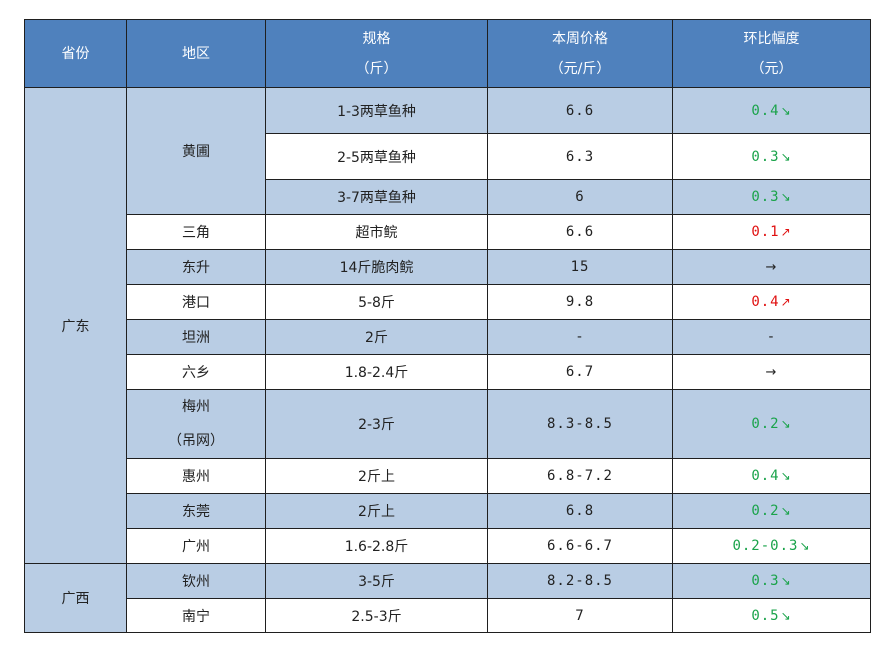  What do you see at coordinates (580, 68) in the screenshot?
I see `header-price-line2: （元/斤）` at bounding box center [580, 68].